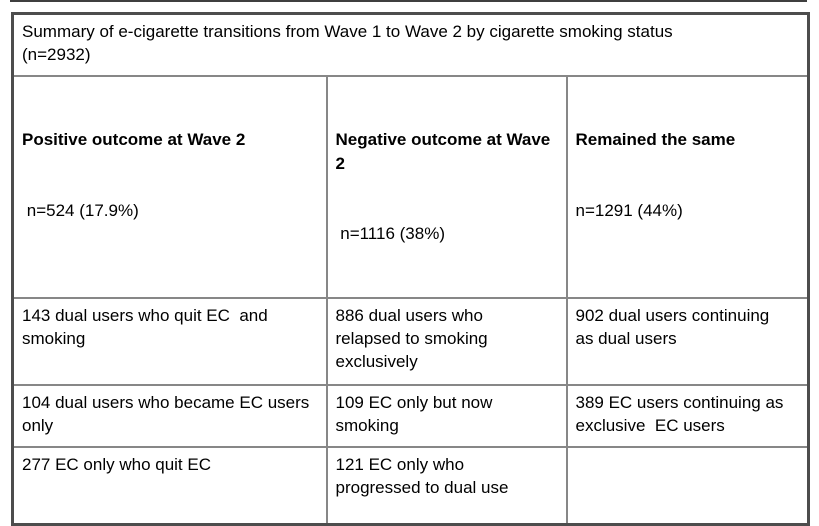 The image size is (819, 526). Describe the element at coordinates (687, 485) in the screenshot. I see `table-cell-empty` at that location.